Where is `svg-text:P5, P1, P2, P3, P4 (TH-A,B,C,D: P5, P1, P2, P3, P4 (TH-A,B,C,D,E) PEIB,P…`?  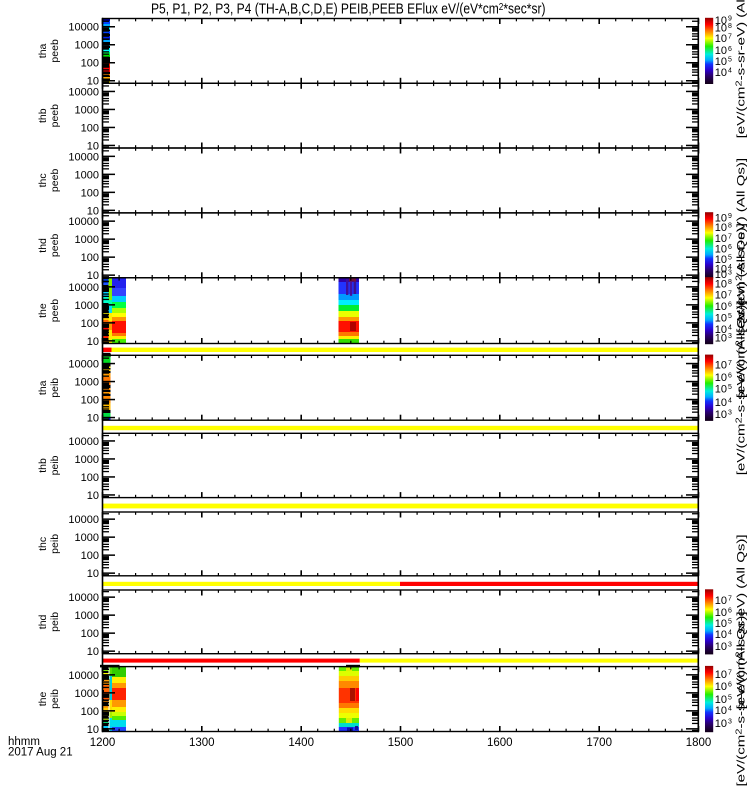 svg-text:P5, P1, P2, P3, P4 (TH-A,B,C,D: P5, P1, P2, P3, P4 (TH-A,B,C,D,E) PEIB,P… is located at coordinates (348, 10).